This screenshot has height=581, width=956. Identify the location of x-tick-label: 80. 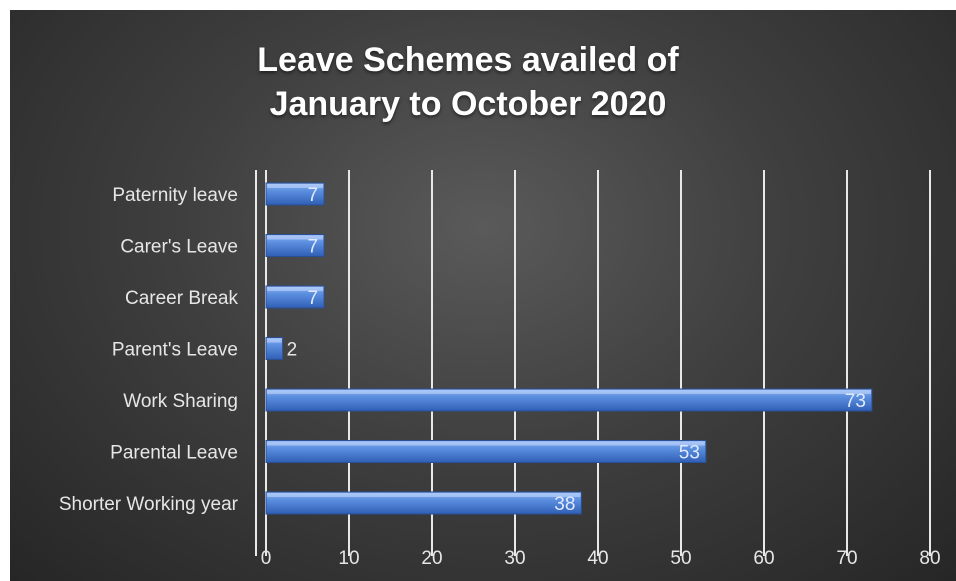
(929, 558).